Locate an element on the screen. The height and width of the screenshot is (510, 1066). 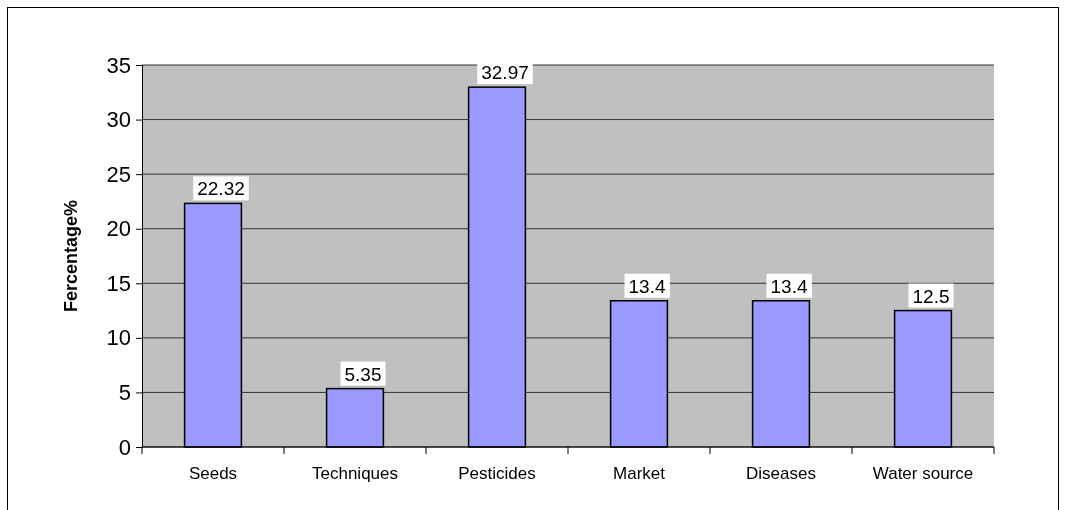
x-tick-label: Market is located at coordinates (639, 473).